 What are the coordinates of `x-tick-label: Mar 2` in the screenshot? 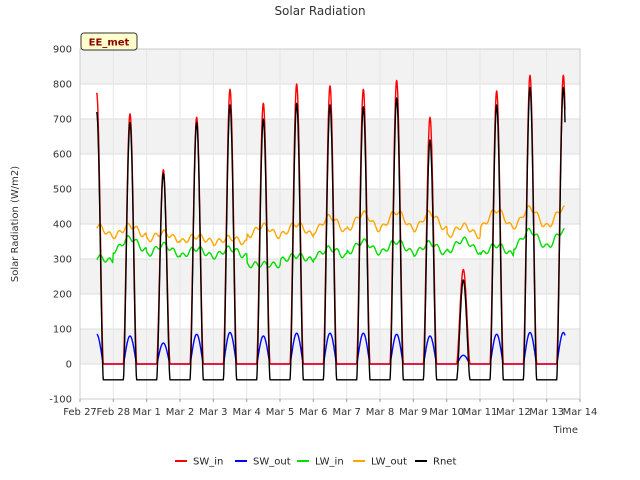 It's located at (180, 412).